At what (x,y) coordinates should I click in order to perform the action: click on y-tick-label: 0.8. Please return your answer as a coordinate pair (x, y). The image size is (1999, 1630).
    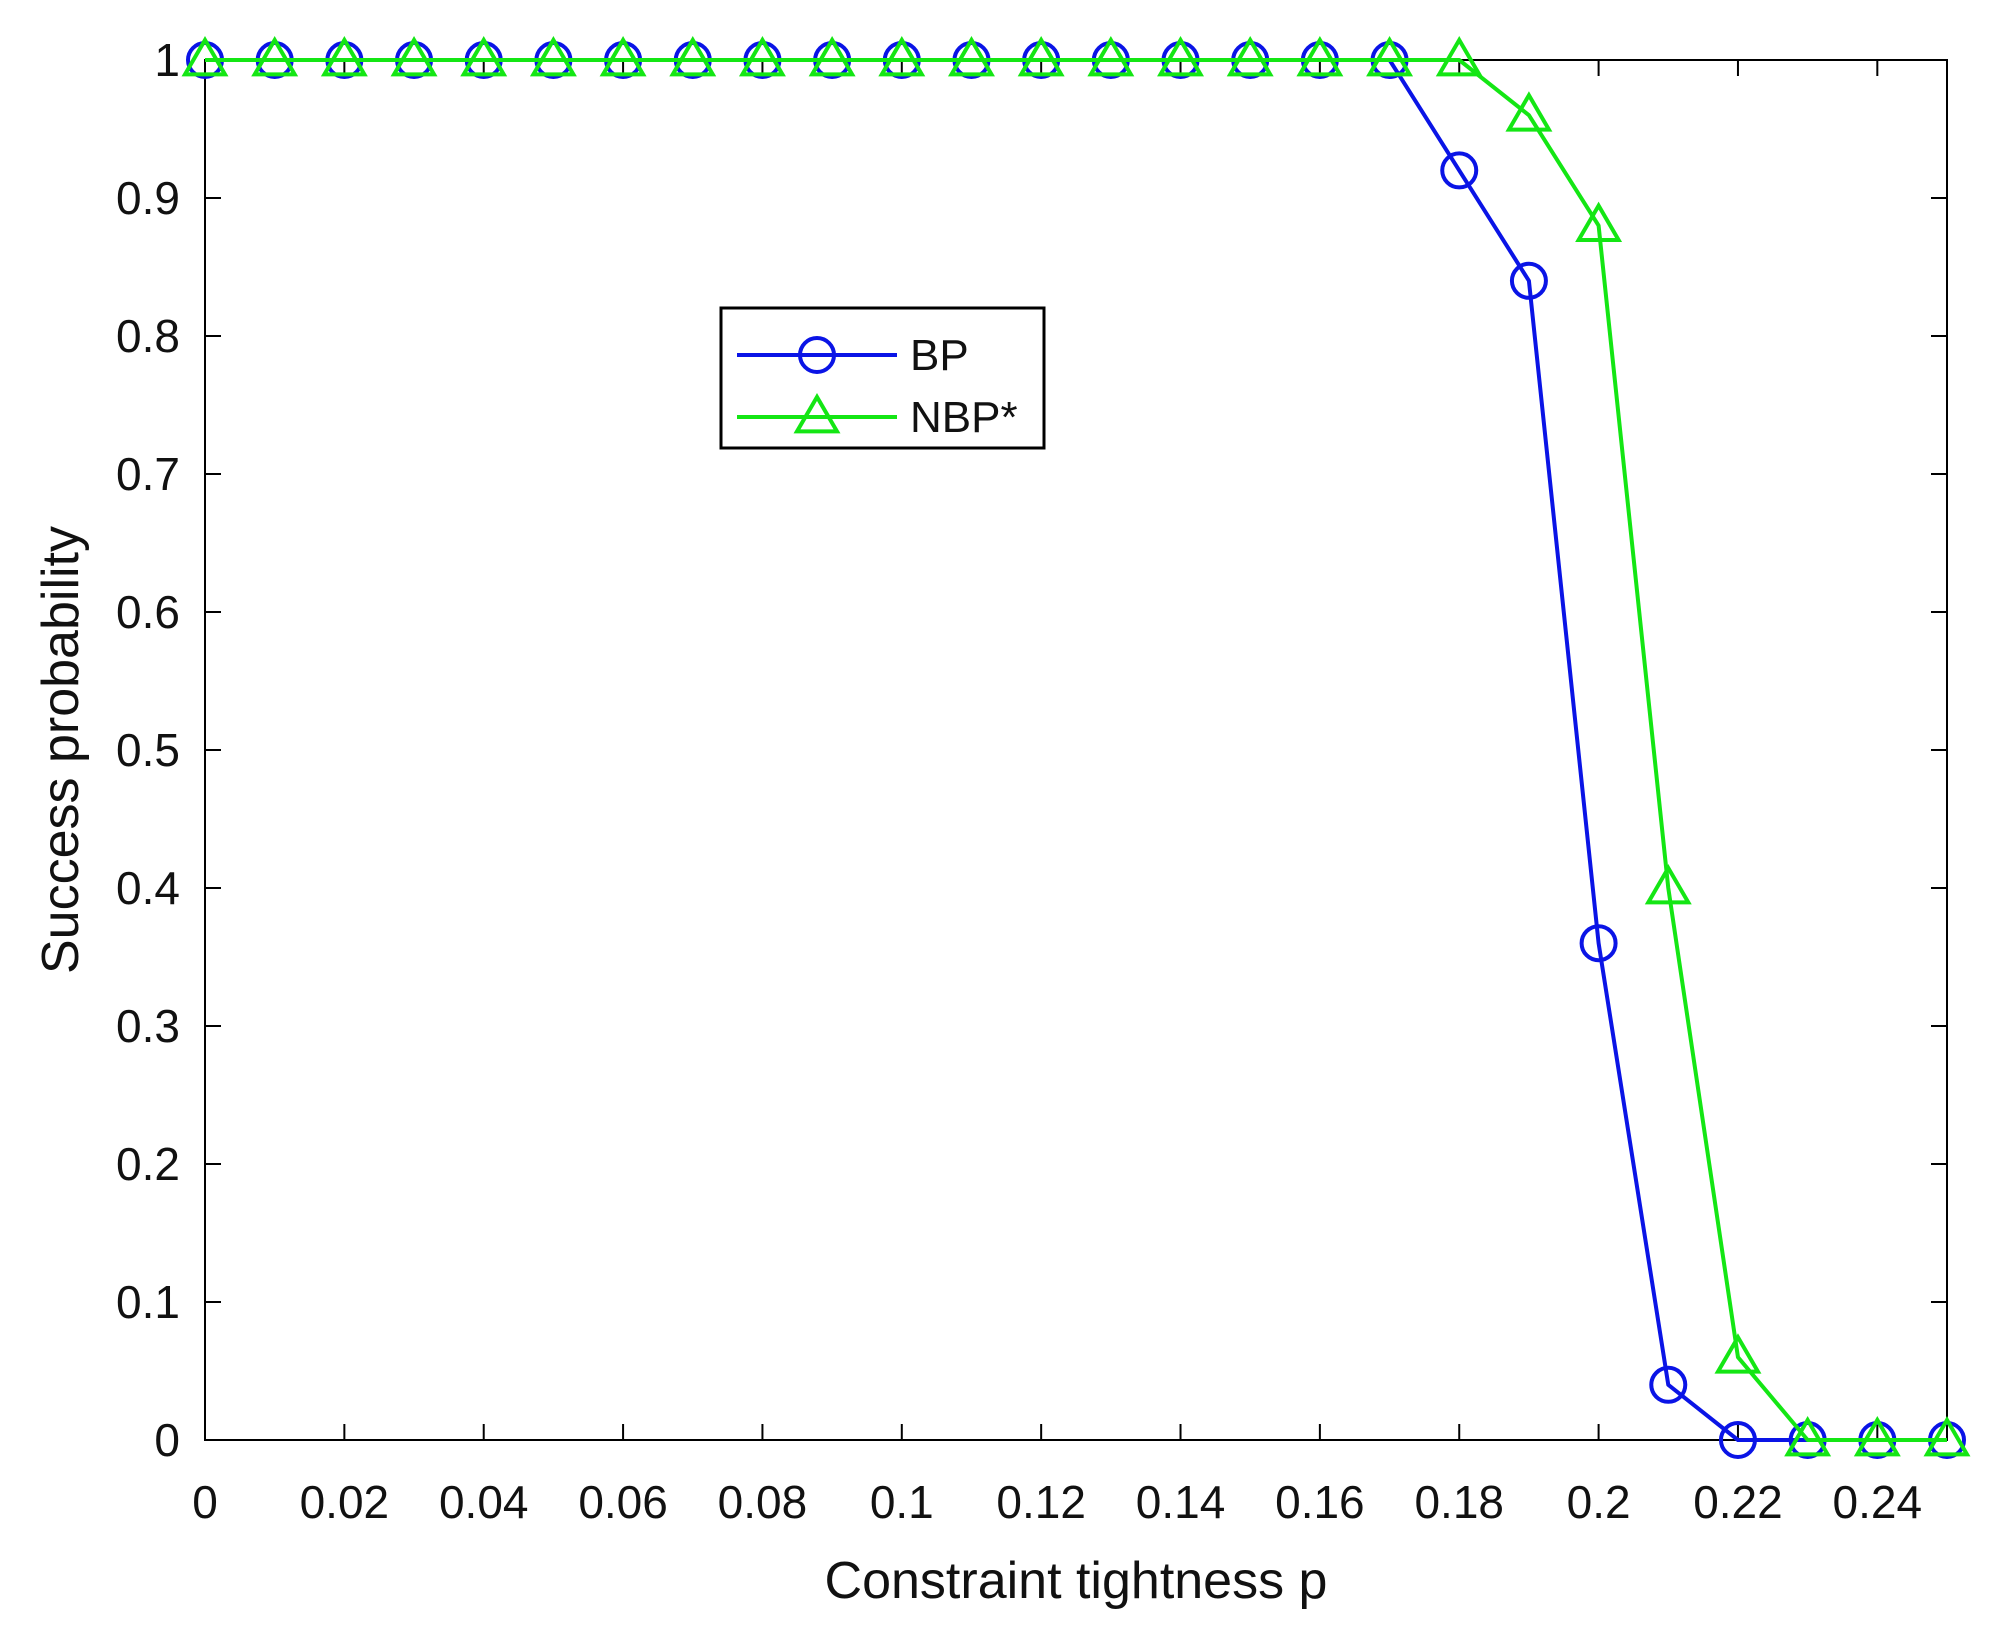
    Looking at the image, I should click on (148, 336).